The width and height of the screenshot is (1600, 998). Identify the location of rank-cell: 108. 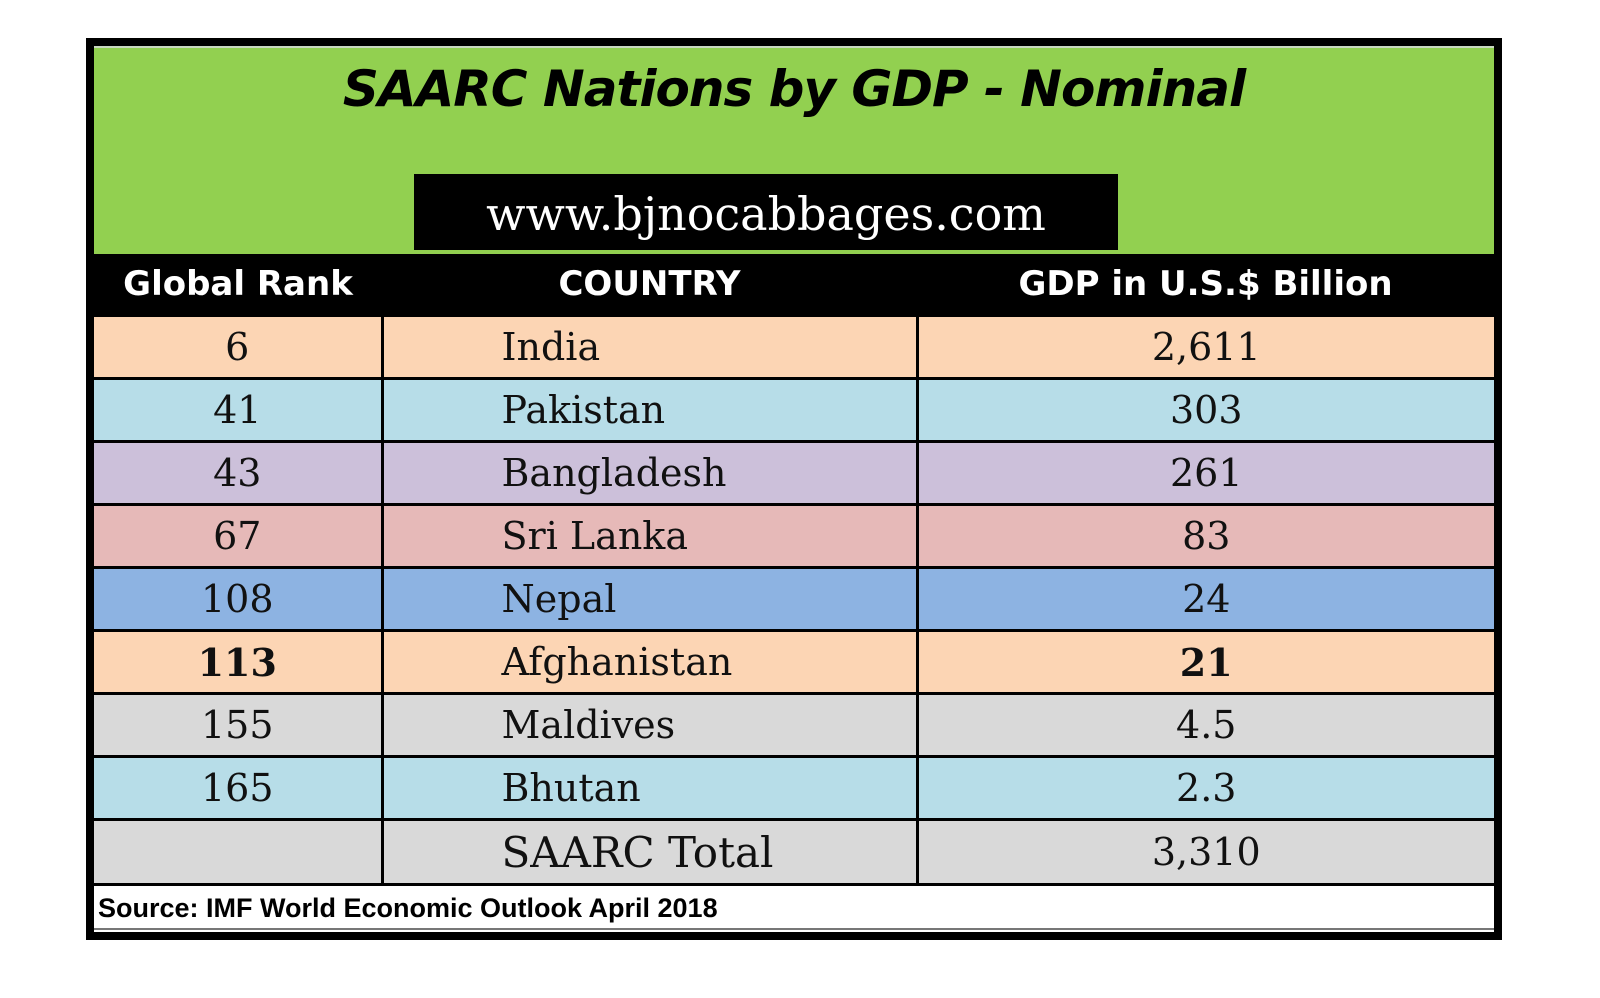
(239, 599).